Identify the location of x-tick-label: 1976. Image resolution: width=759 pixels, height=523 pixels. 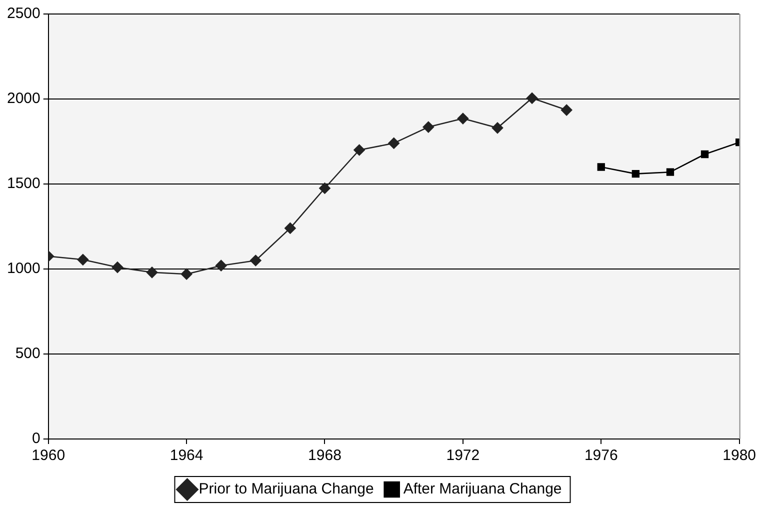
(601, 455).